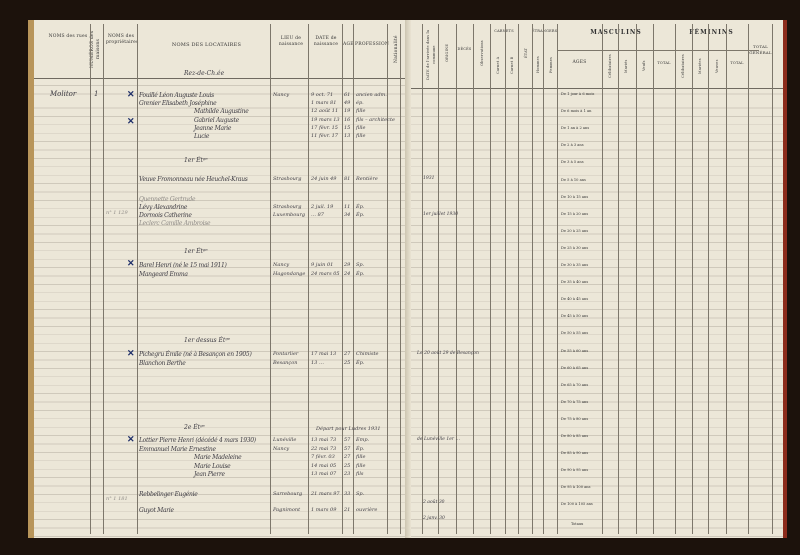 The width and height of the screenshot is (800, 555). Describe the element at coordinates (575, 265) in the screenshot. I see `age-group-label: De 30 à 35 ans` at that location.